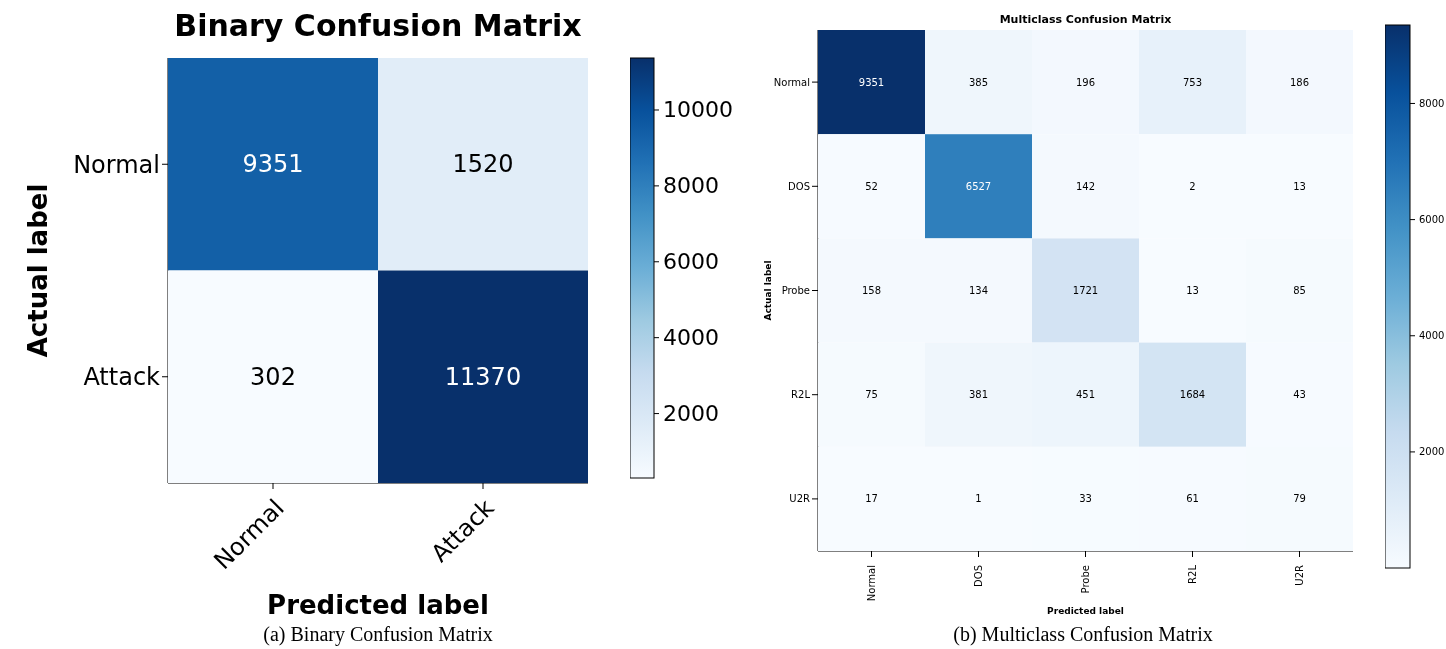 This screenshot has width=1446, height=649. Describe the element at coordinates (871, 395) in the screenshot. I see `data-label: 75` at that location.